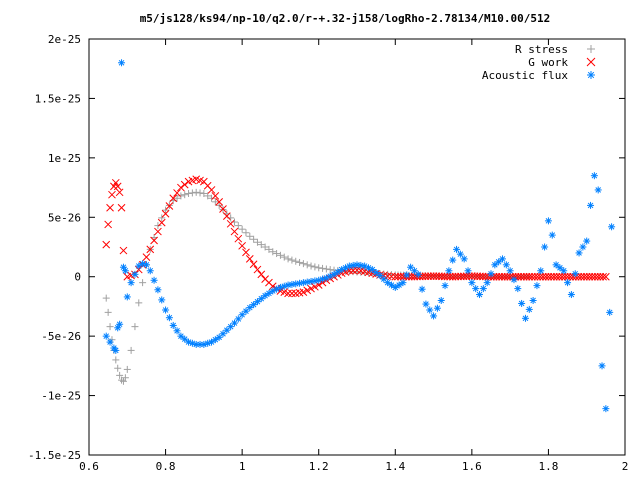  What do you see at coordinates (548, 62) in the screenshot?
I see `legend-label: G work` at bounding box center [548, 62].